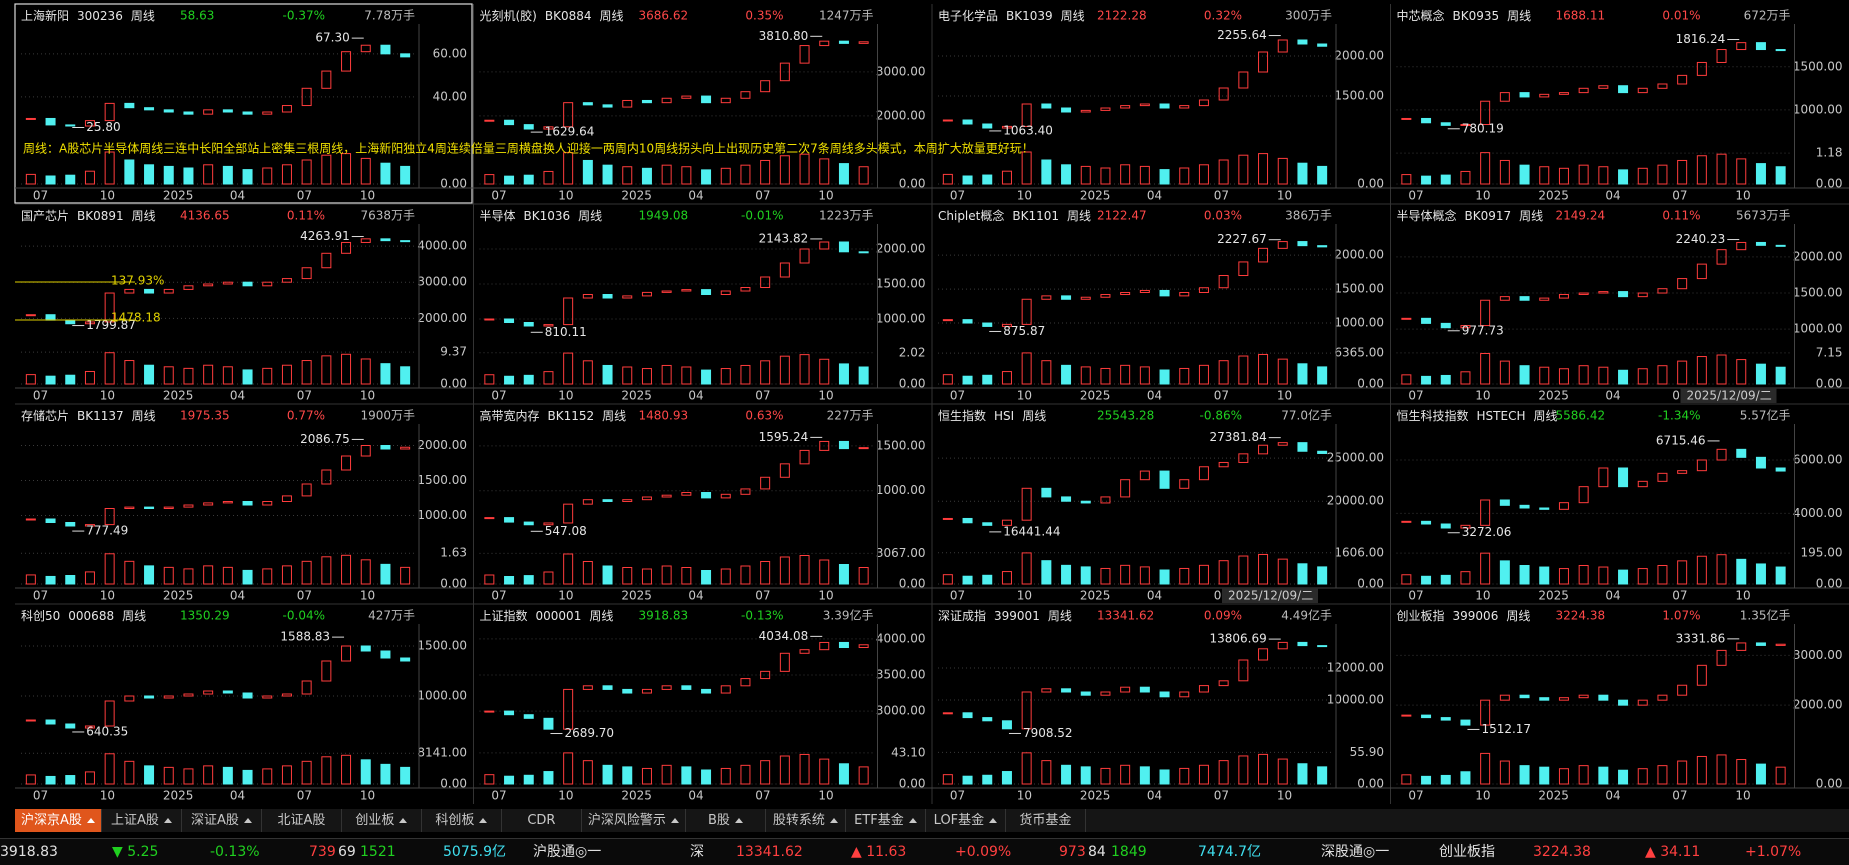 This screenshot has height=865, width=1849. I want to click on x-tick-label: 2025, so click(636, 196).